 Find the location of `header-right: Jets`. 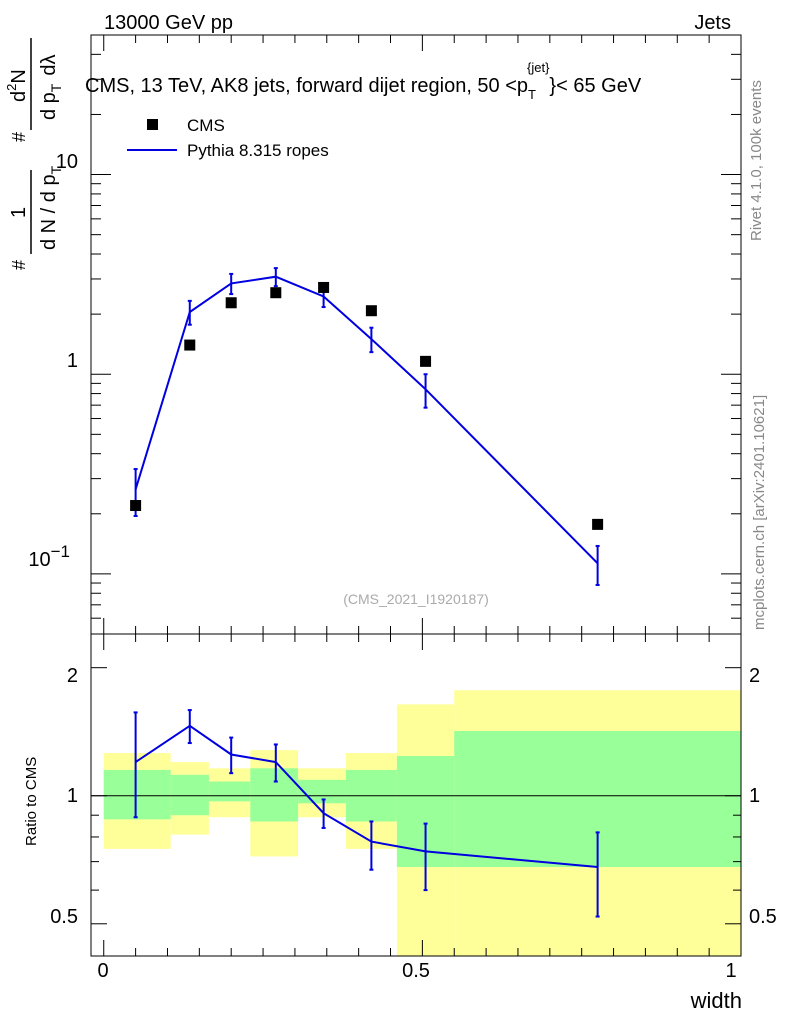

header-right: Jets is located at coordinates (712, 23).